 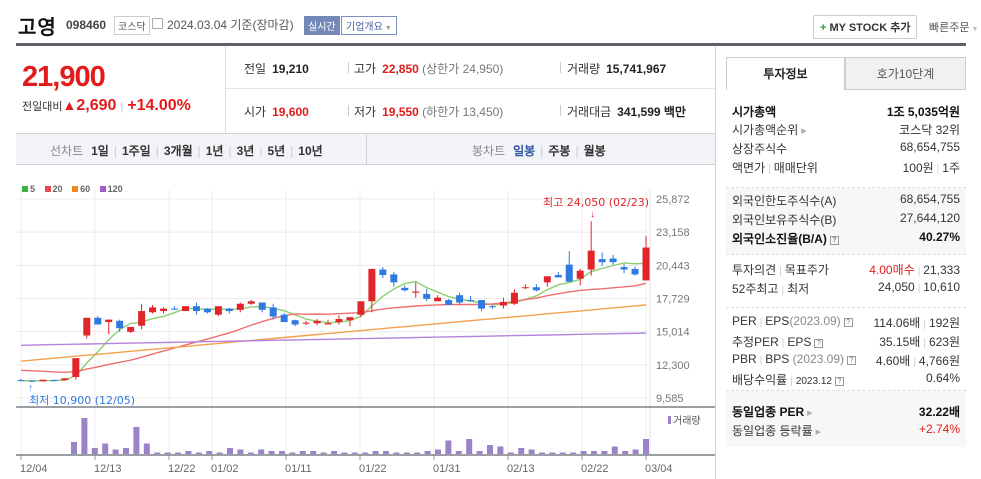 I want to click on label: 매매단위, so click(x=795, y=168).